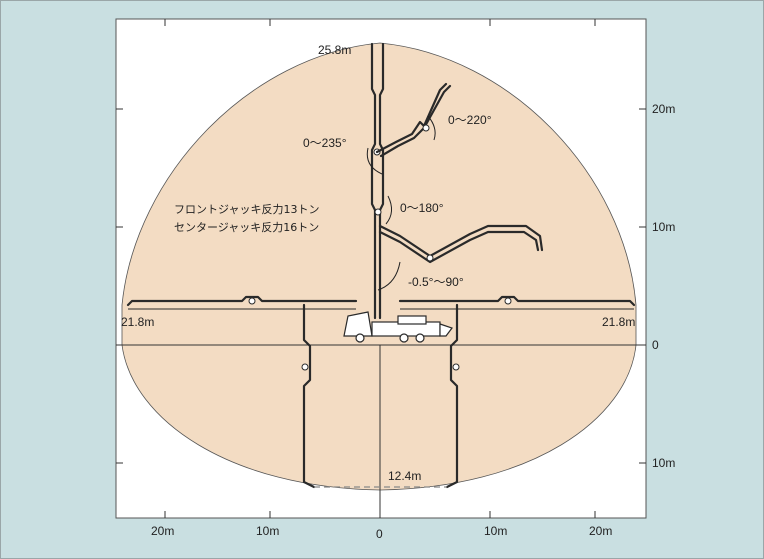  I want to click on label-angle-third: 0～180°, so click(422, 208).